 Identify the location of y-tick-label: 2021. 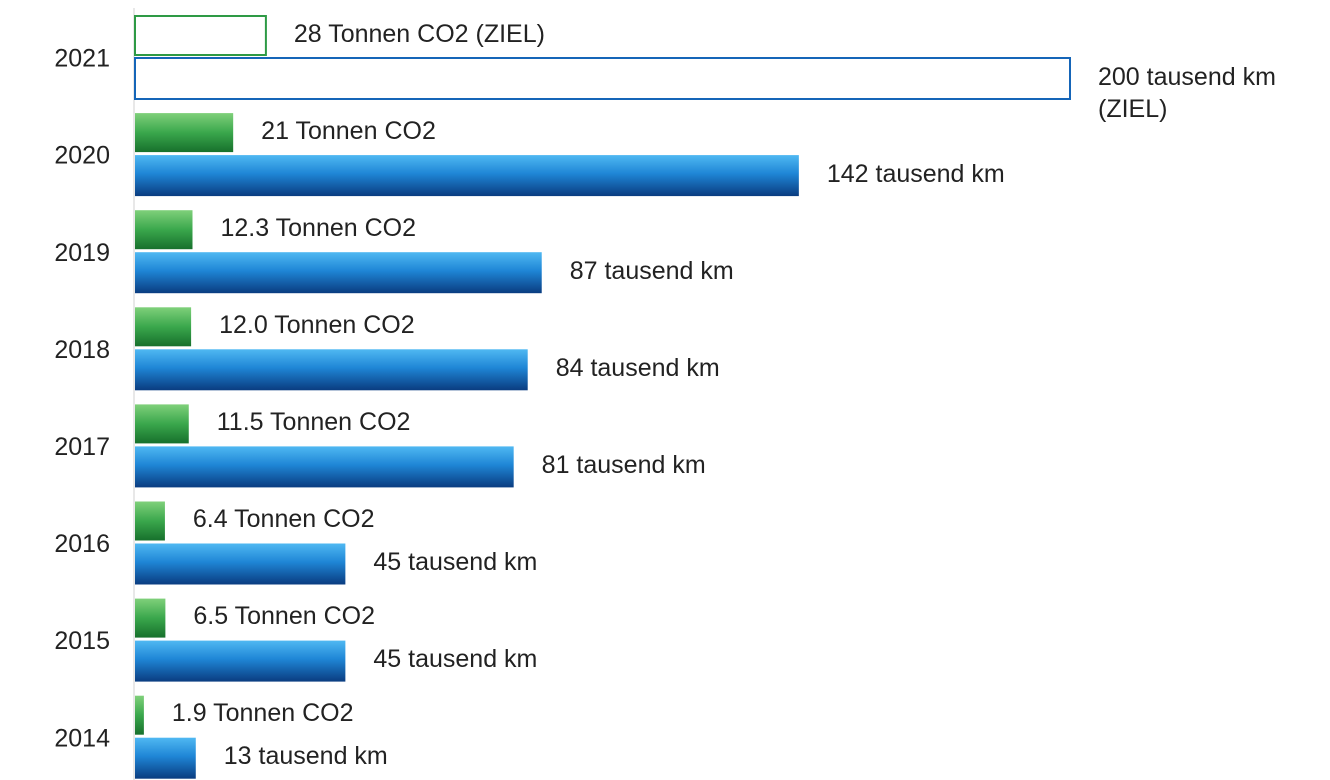
(82, 59).